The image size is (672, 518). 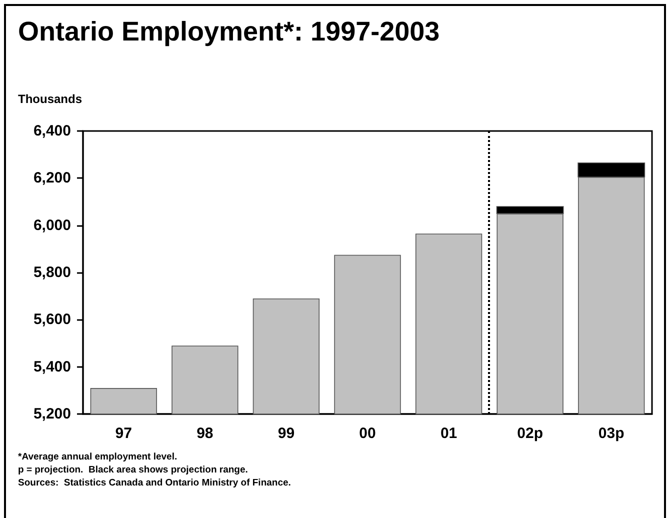 I want to click on y-tick-label: 5,200, so click(x=52, y=414).